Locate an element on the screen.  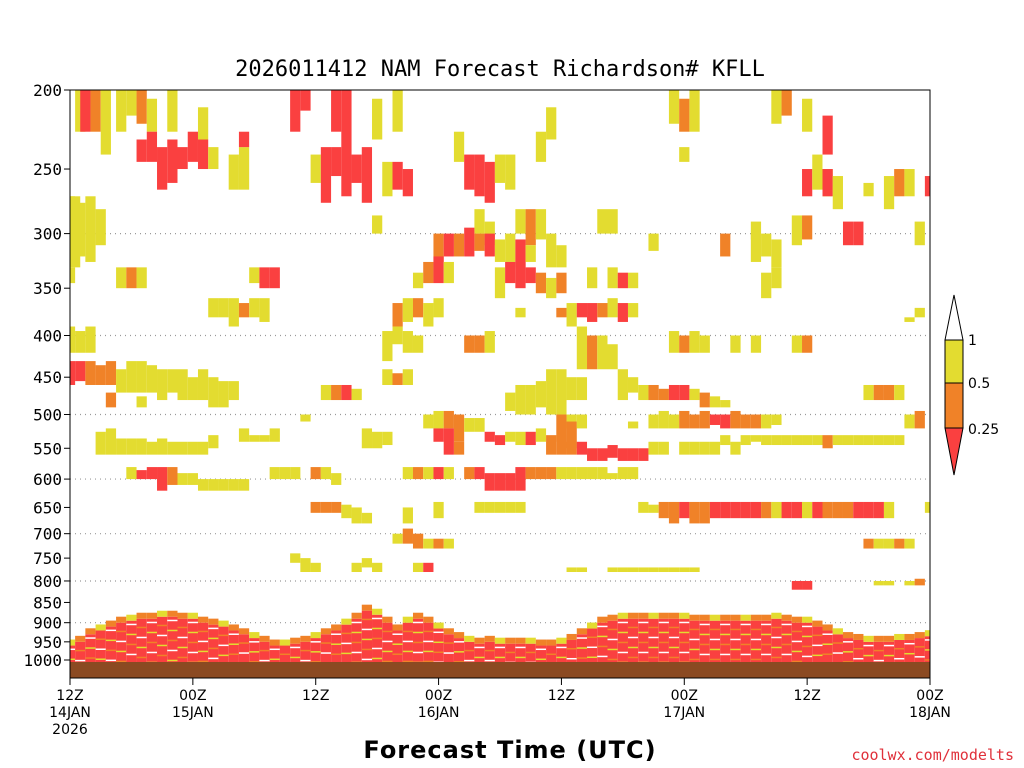
y-tick-label: 550 is located at coordinates (47, 448).